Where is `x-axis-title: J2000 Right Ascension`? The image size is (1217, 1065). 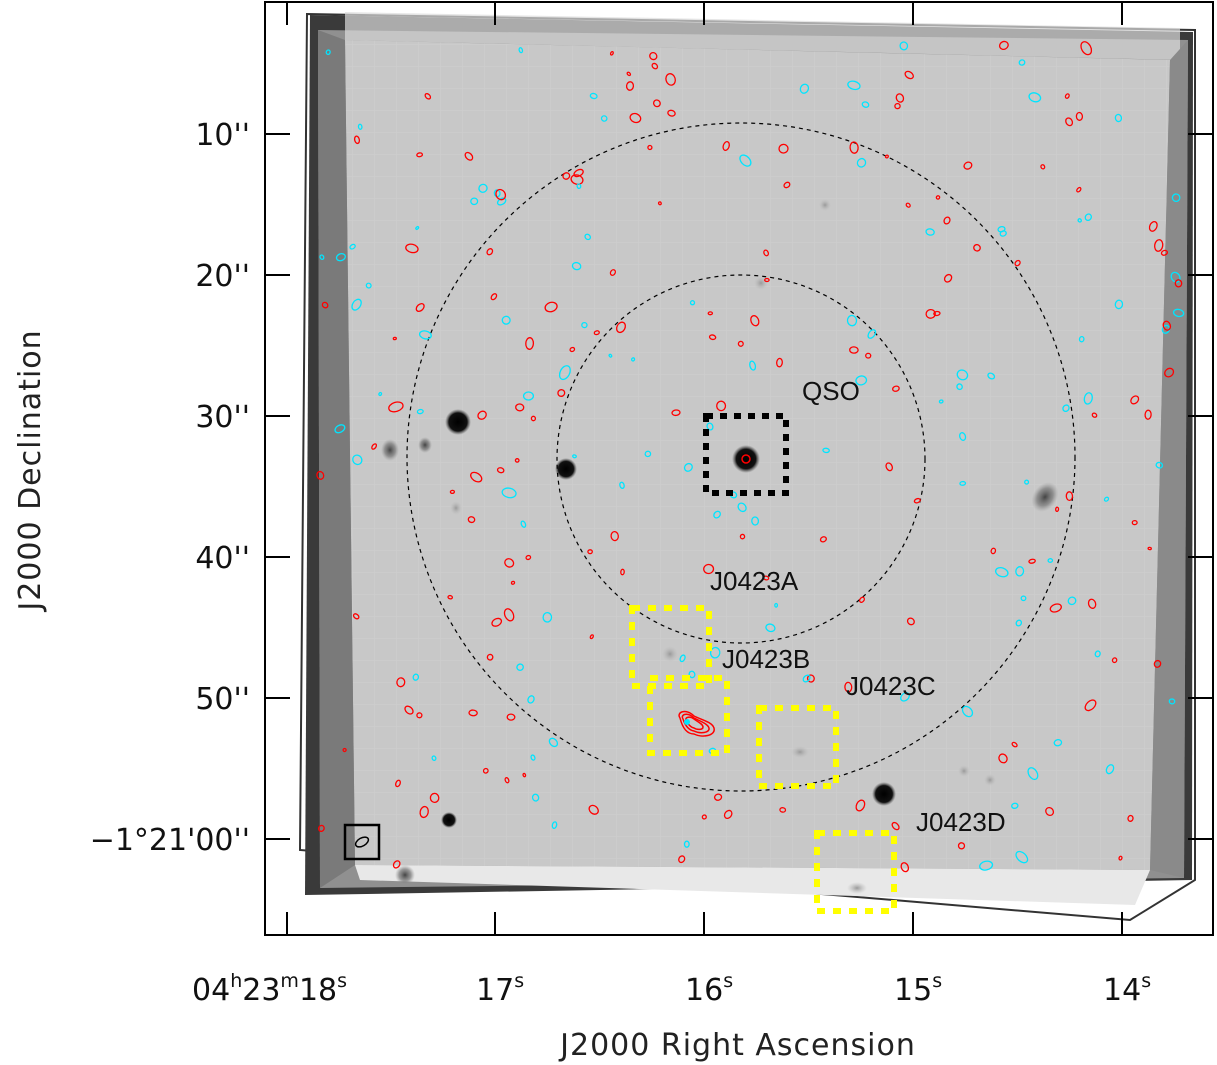 x-axis-title: J2000 Right Ascension is located at coordinates (737, 1045).